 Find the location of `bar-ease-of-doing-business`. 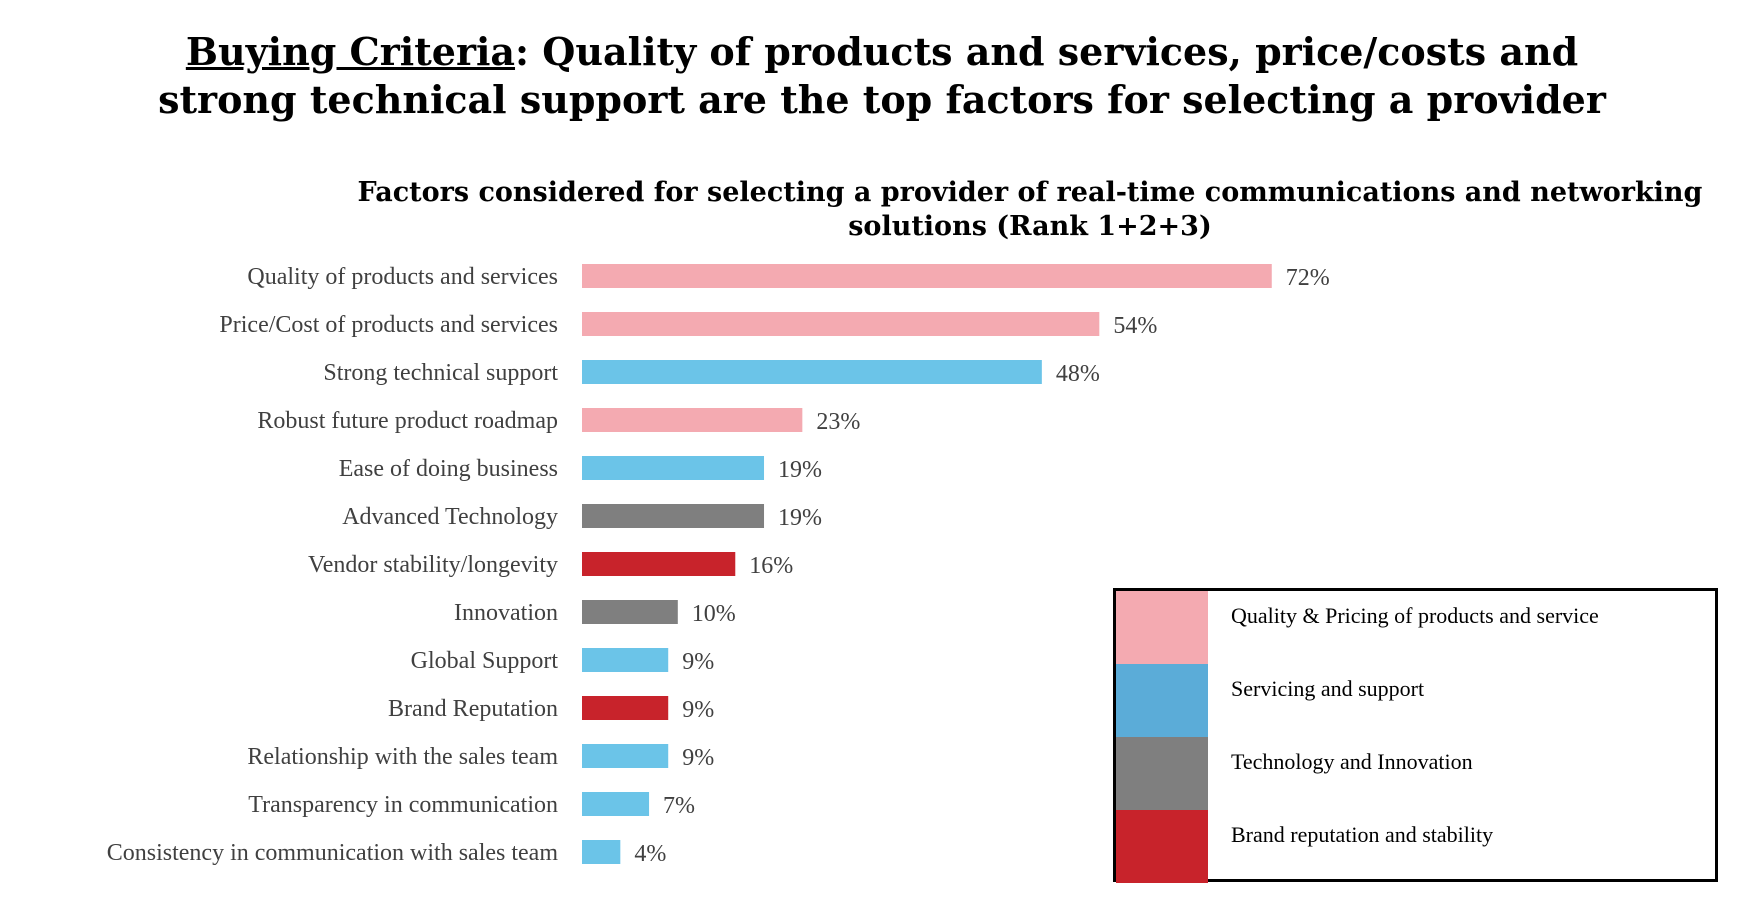

bar-ease-of-doing-business is located at coordinates (673, 468).